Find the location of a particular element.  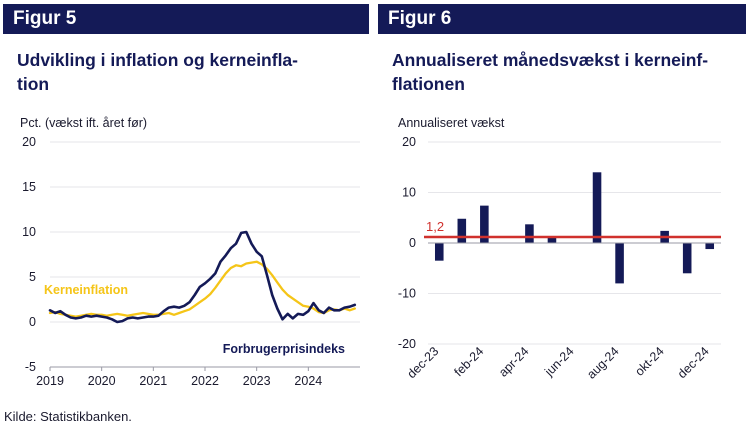

source-note: Kilde: Statistikbanken. is located at coordinates (68, 416).